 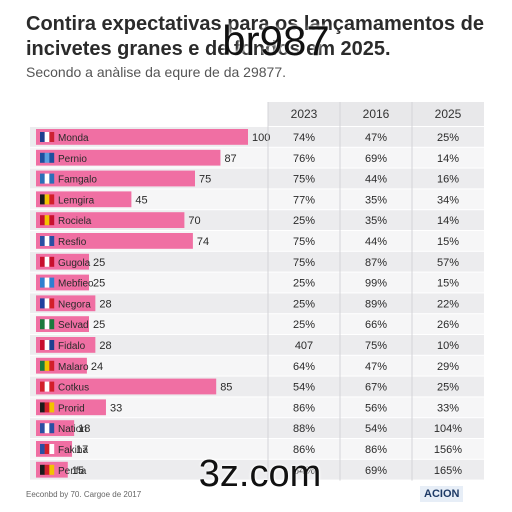 What do you see at coordinates (205, 180) in the screenshot?
I see `bar-value-label: 75` at bounding box center [205, 180].